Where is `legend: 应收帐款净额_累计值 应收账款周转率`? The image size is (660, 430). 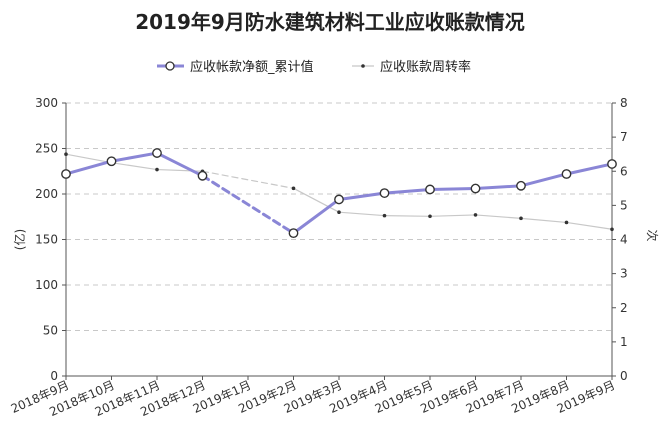 legend: 应收帐款净额_累计值 应收账款周转率 is located at coordinates (314, 67).